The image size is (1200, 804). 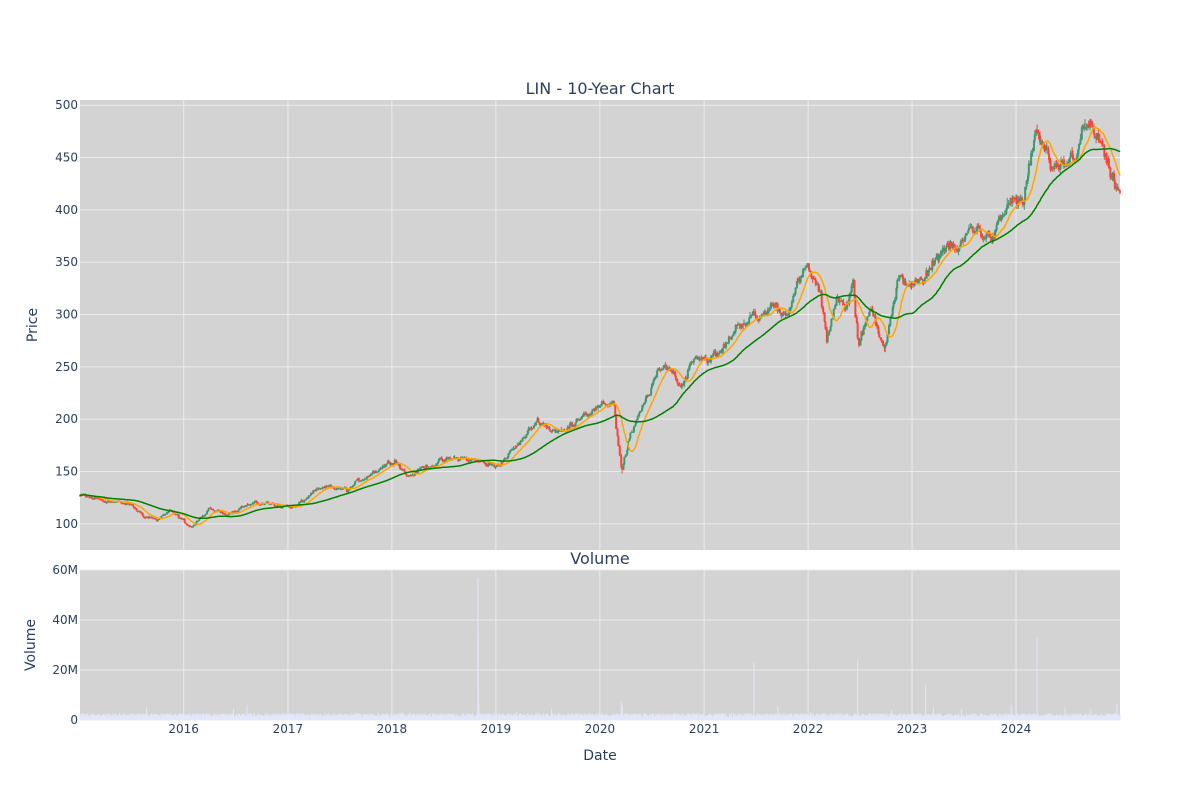 I want to click on x-tick-label: 2019, so click(x=496, y=729).